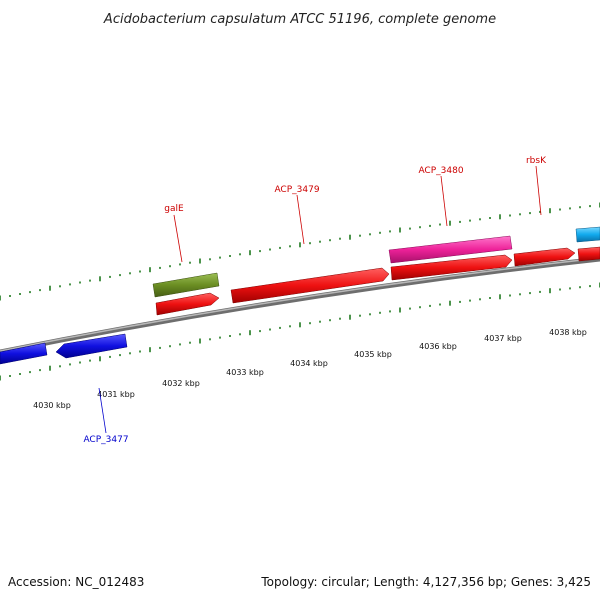 The image size is (600, 600). I want to click on kbp-label-4030: 4030 kbp, so click(52, 405).